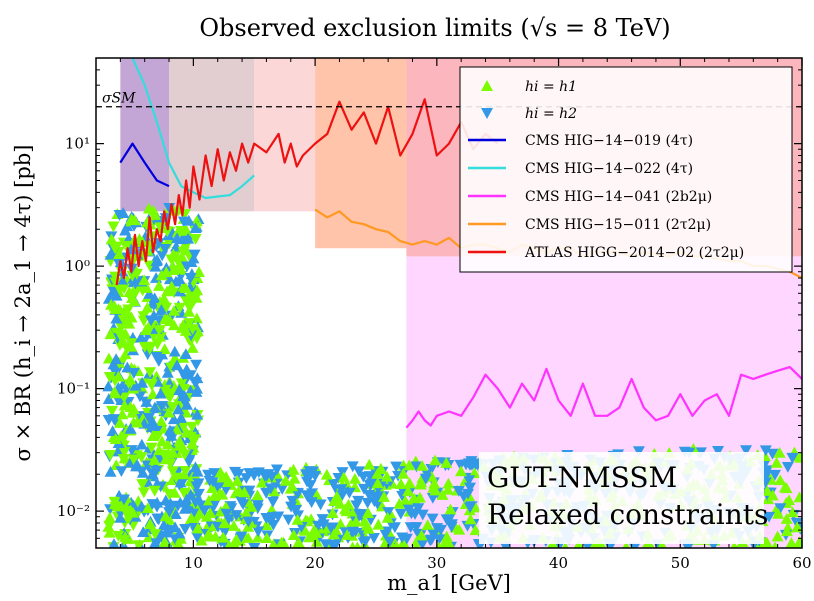 Image resolution: width=814 pixels, height=601 pixels. Describe the element at coordinates (801, 563) in the screenshot. I see `x-tick-label: 60` at that location.